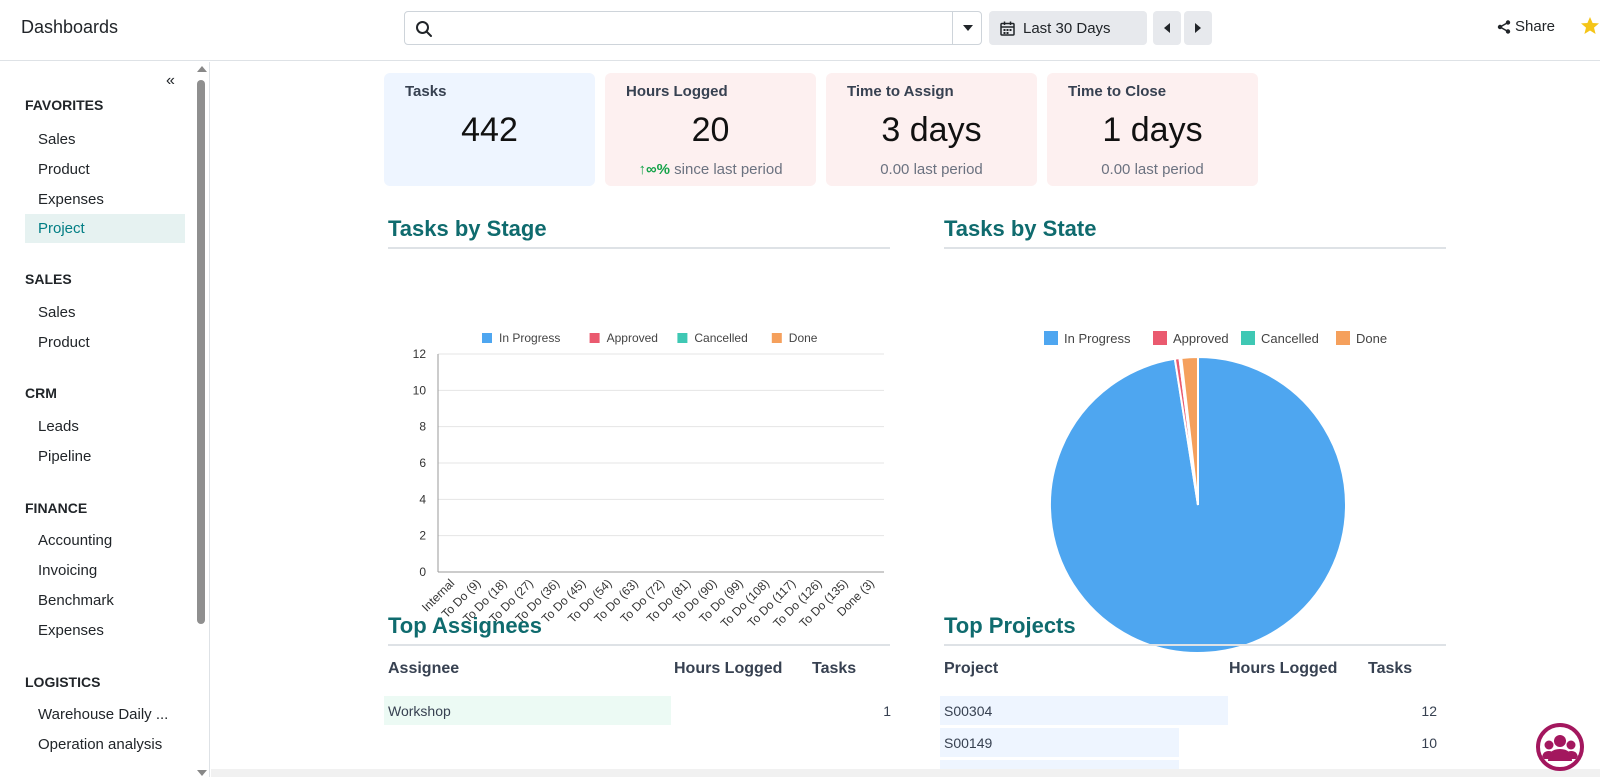  I want to click on share-button: Share, so click(1526, 26).